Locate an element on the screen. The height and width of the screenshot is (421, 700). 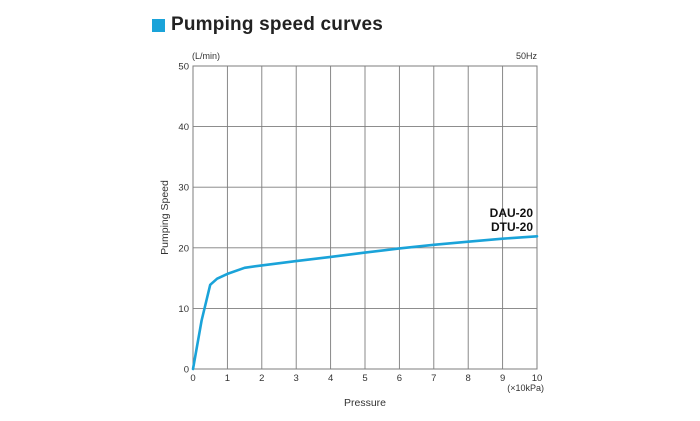
y-tick-label: 30 is located at coordinates (183, 188).